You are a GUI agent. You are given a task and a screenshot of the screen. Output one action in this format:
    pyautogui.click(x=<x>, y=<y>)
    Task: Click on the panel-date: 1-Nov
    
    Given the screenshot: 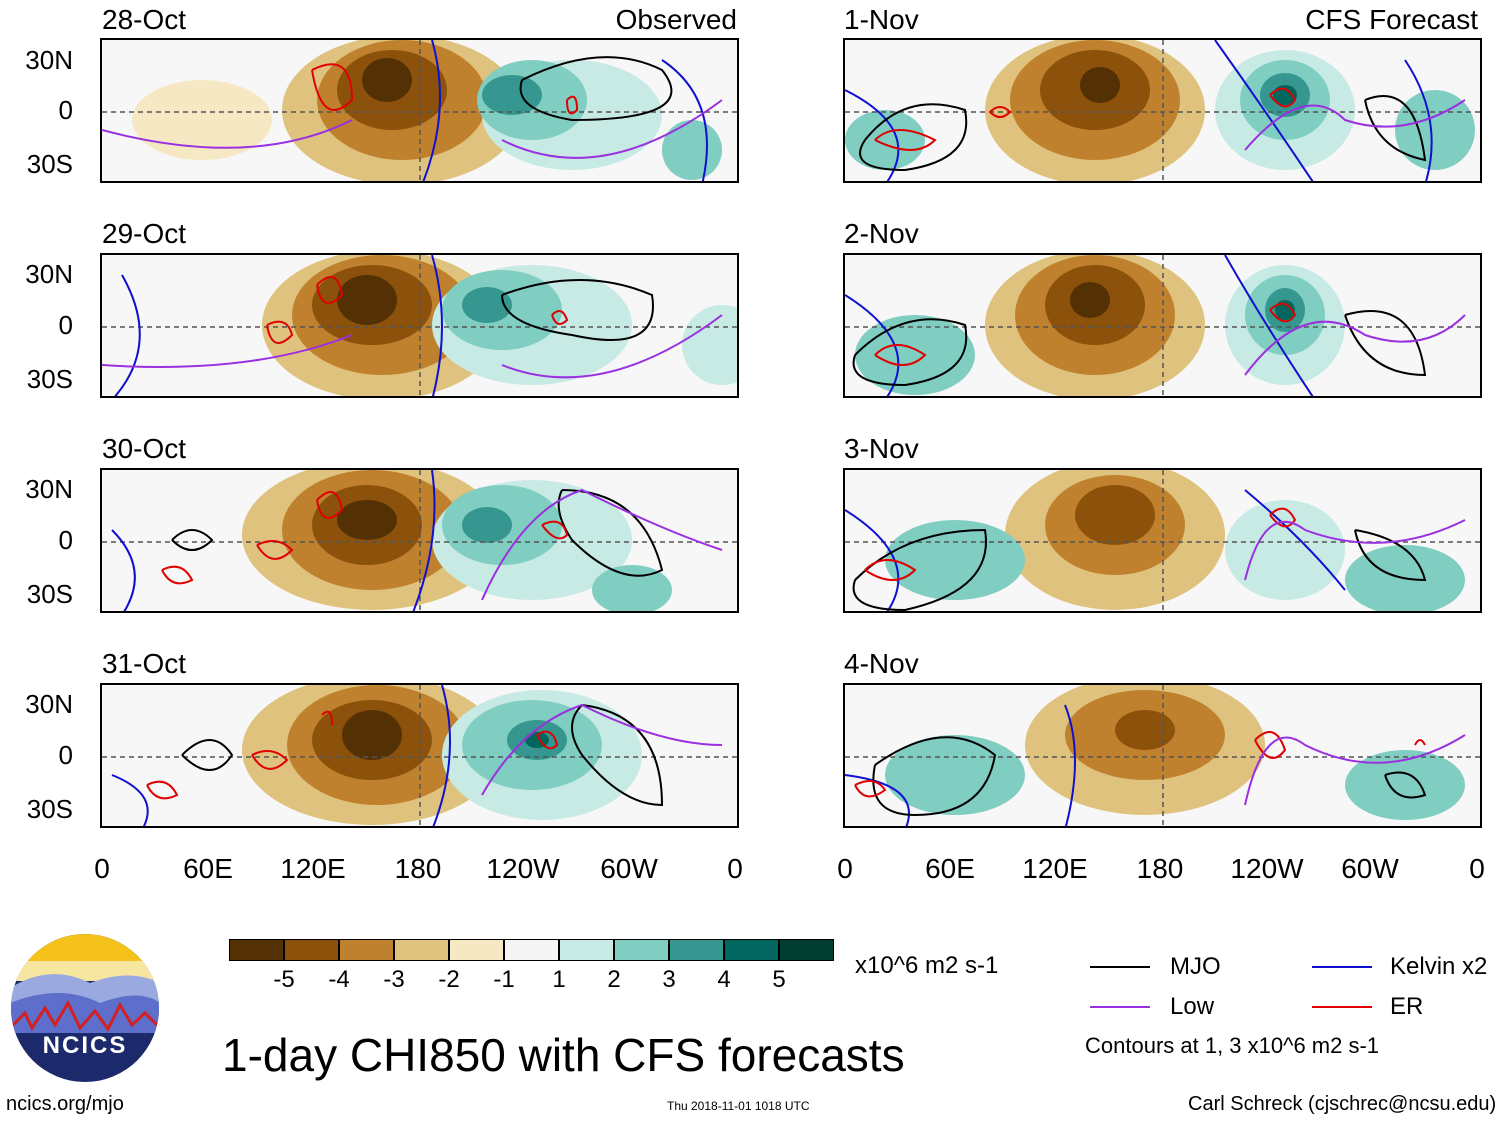 What is the action you would take?
    pyautogui.click(x=881, y=19)
    